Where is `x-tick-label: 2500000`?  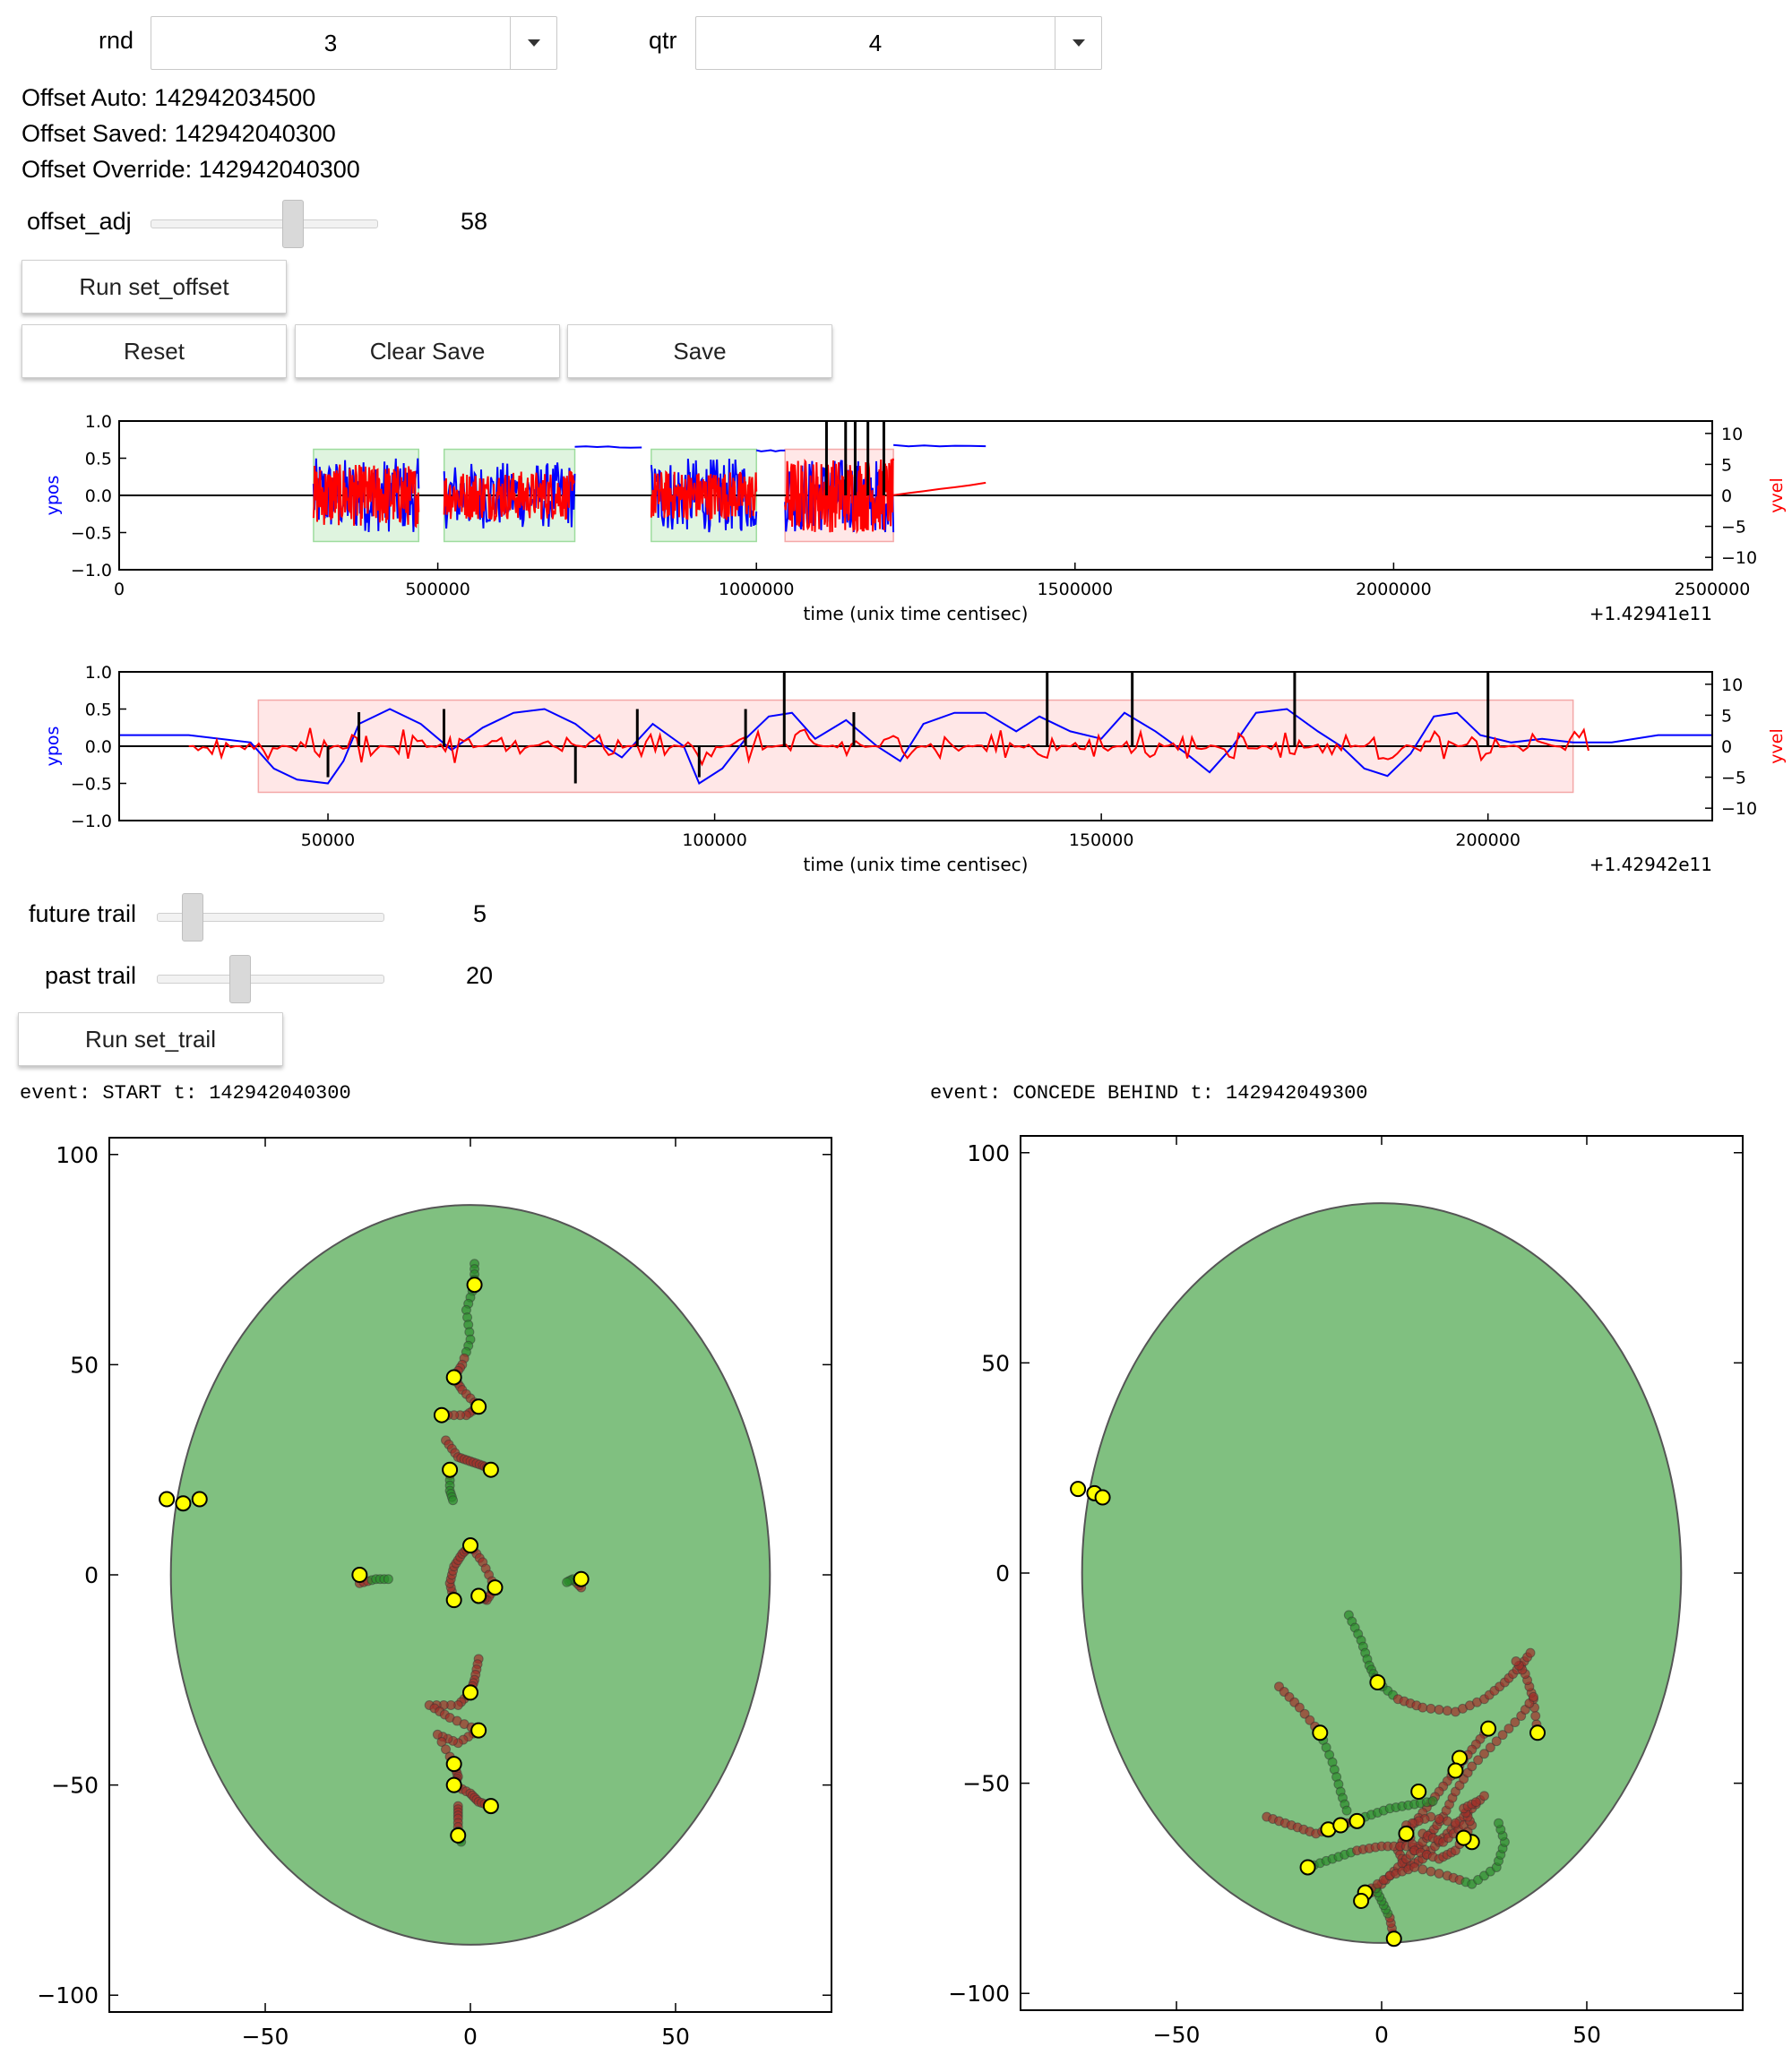
x-tick-label: 2500000 is located at coordinates (1713, 589).